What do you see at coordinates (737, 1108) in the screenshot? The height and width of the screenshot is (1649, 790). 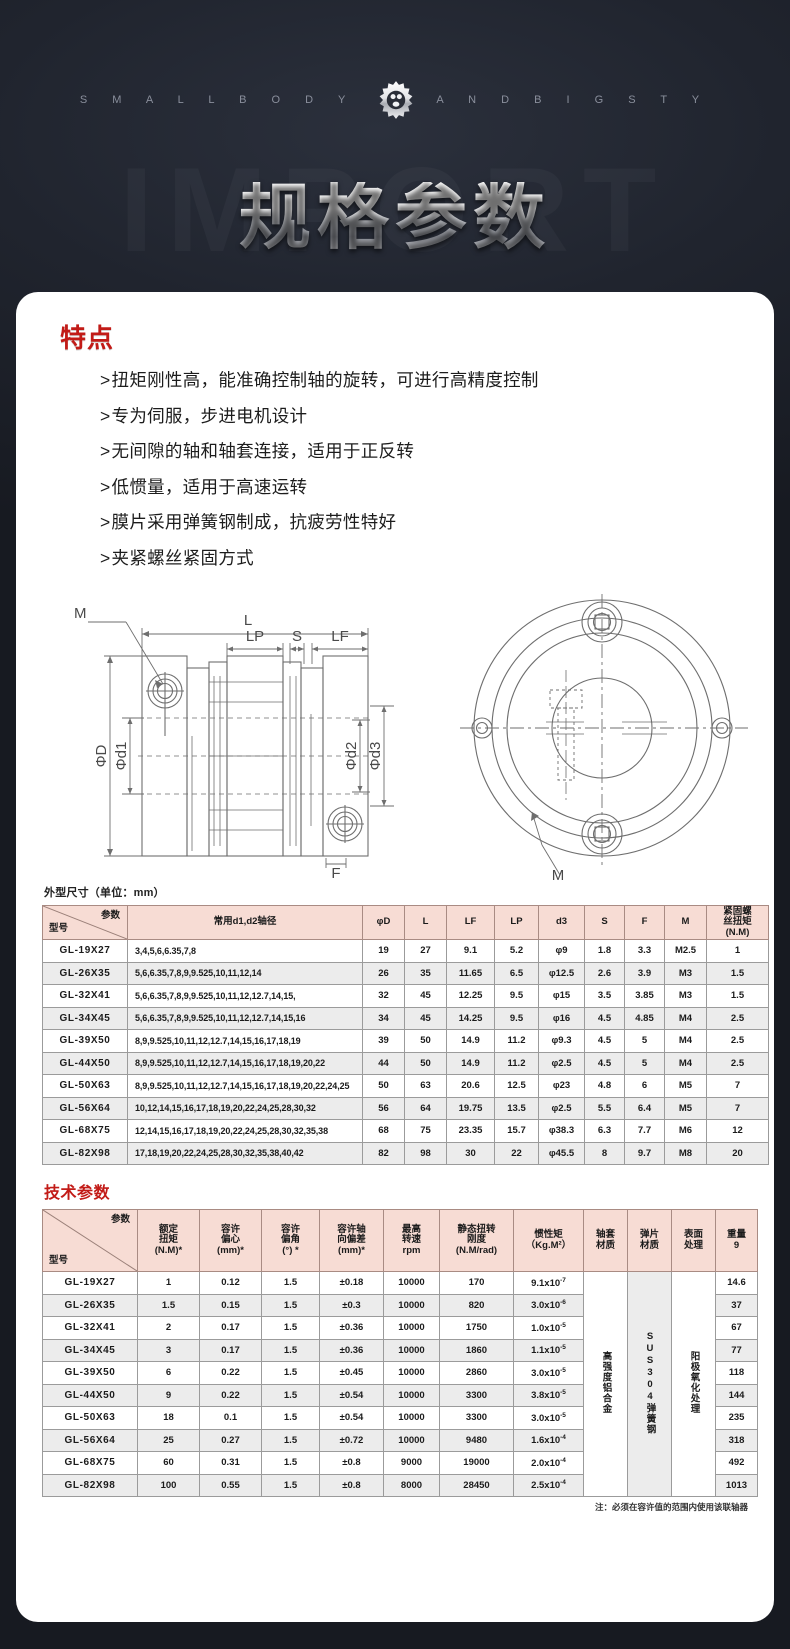 I see `cell-torque: 7` at bounding box center [737, 1108].